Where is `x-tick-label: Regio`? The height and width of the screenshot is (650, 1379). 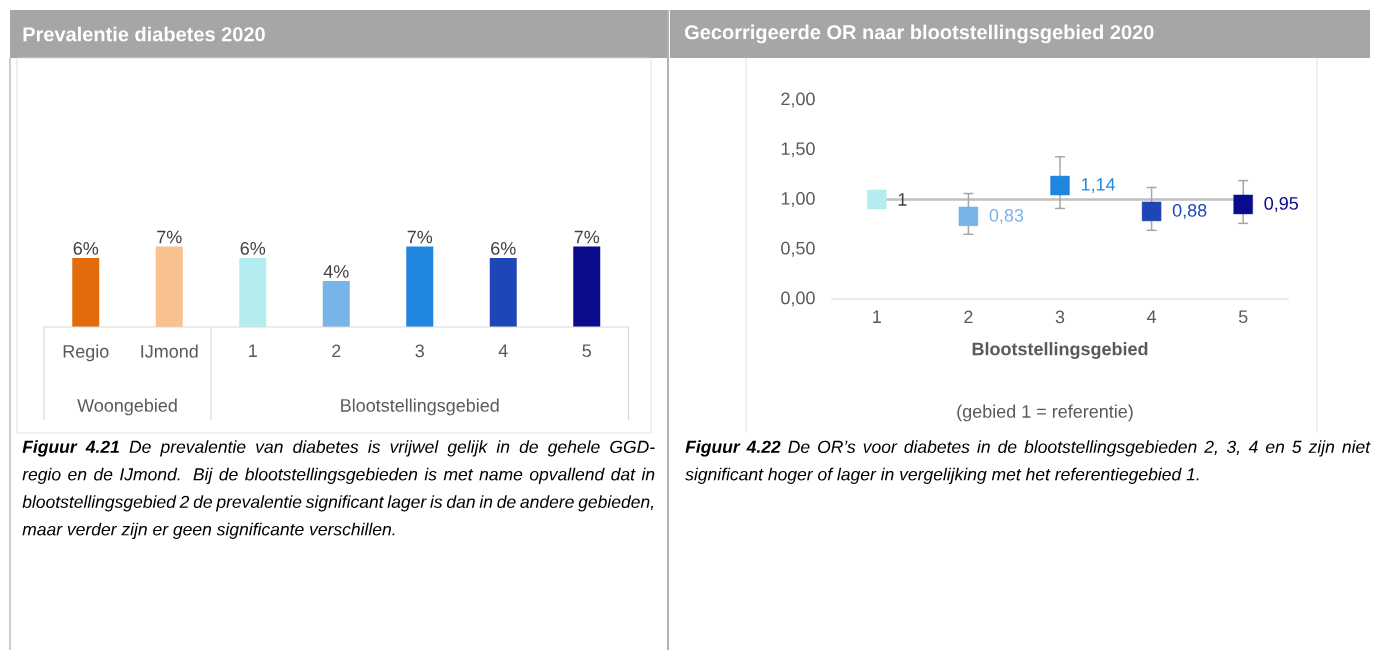
x-tick-label: Regio is located at coordinates (86, 353).